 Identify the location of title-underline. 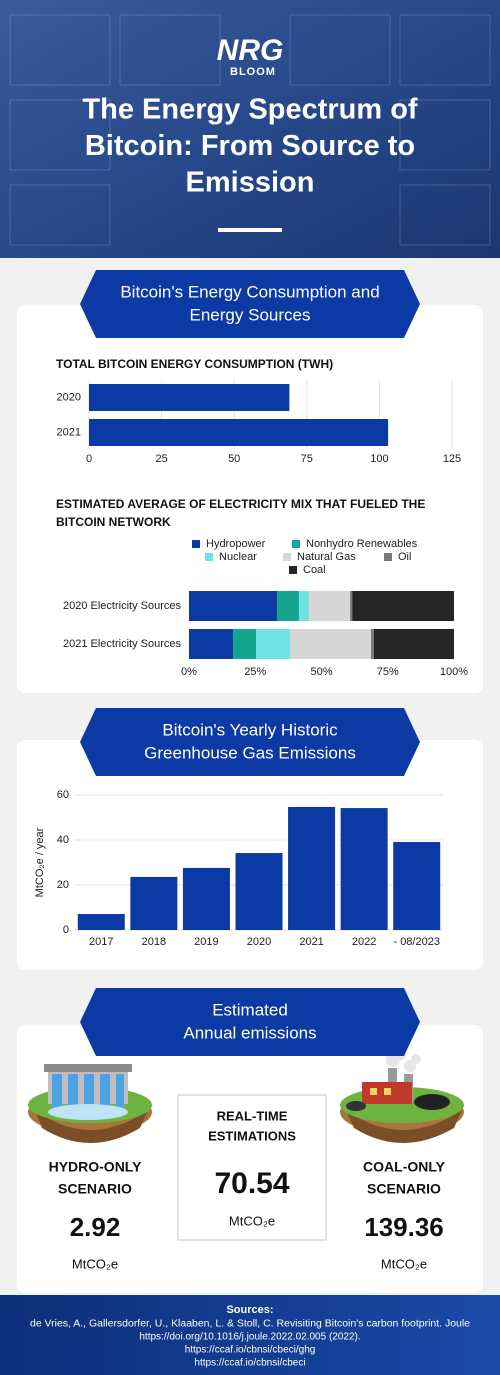
(250, 230).